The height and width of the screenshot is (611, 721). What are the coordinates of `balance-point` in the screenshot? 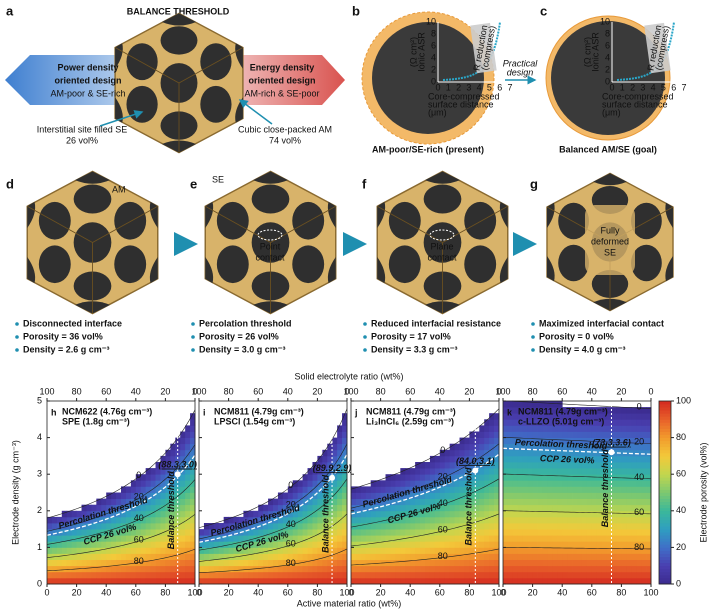 It's located at (332, 477).